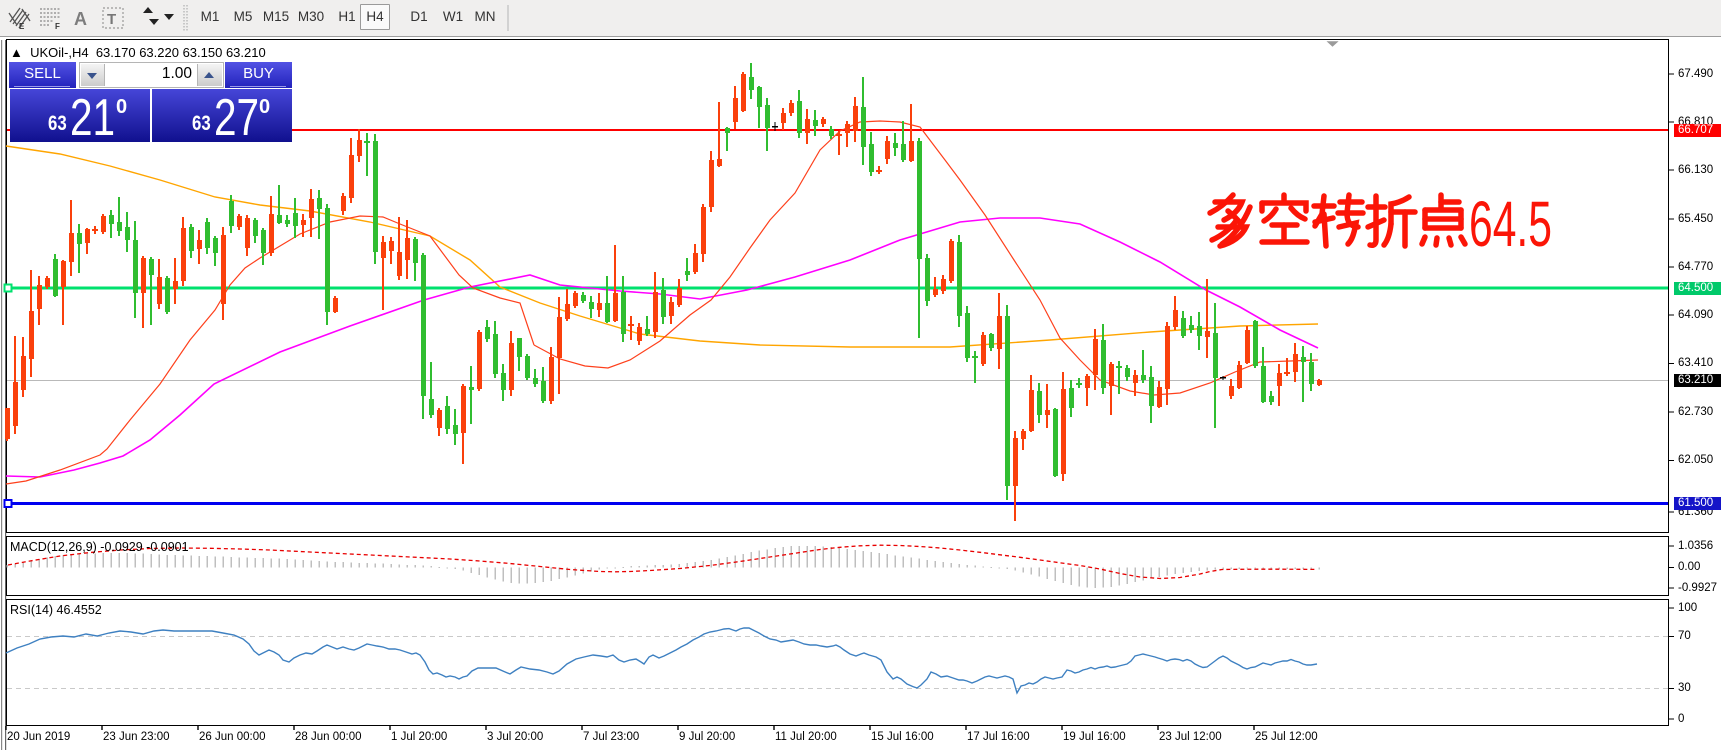 Image resolution: width=1721 pixels, height=750 pixels. I want to click on svg-text: E, so click(22, 26).